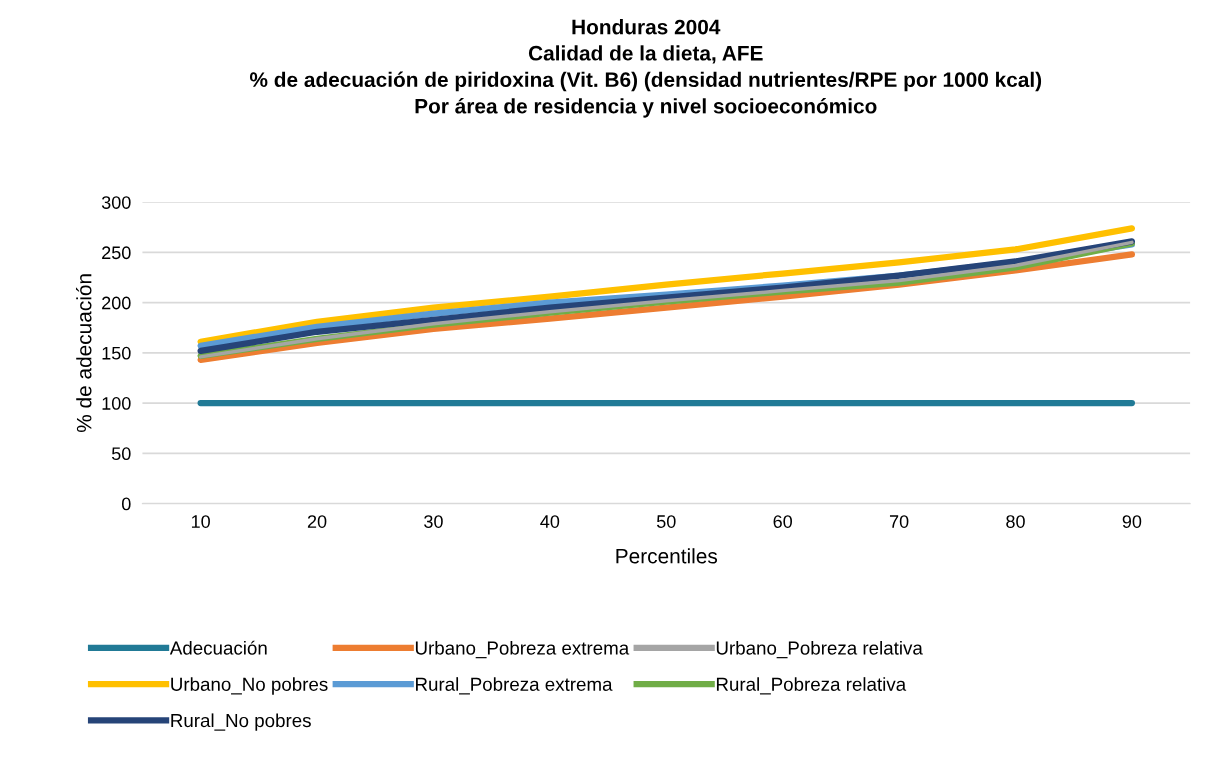 This screenshot has height=763, width=1207. Describe the element at coordinates (121, 454) in the screenshot. I see `y-tick-label: 50` at that location.